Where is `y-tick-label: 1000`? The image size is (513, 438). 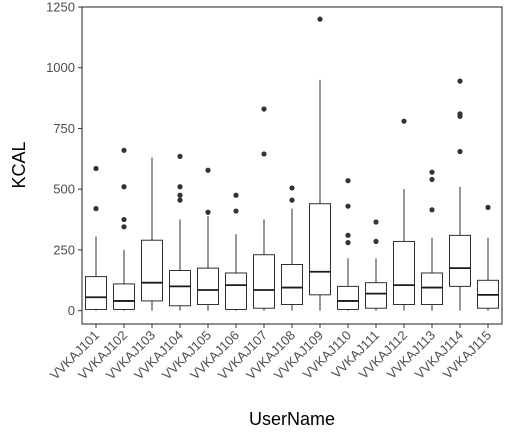
y-tick-label: 1000 is located at coordinates (60, 67).